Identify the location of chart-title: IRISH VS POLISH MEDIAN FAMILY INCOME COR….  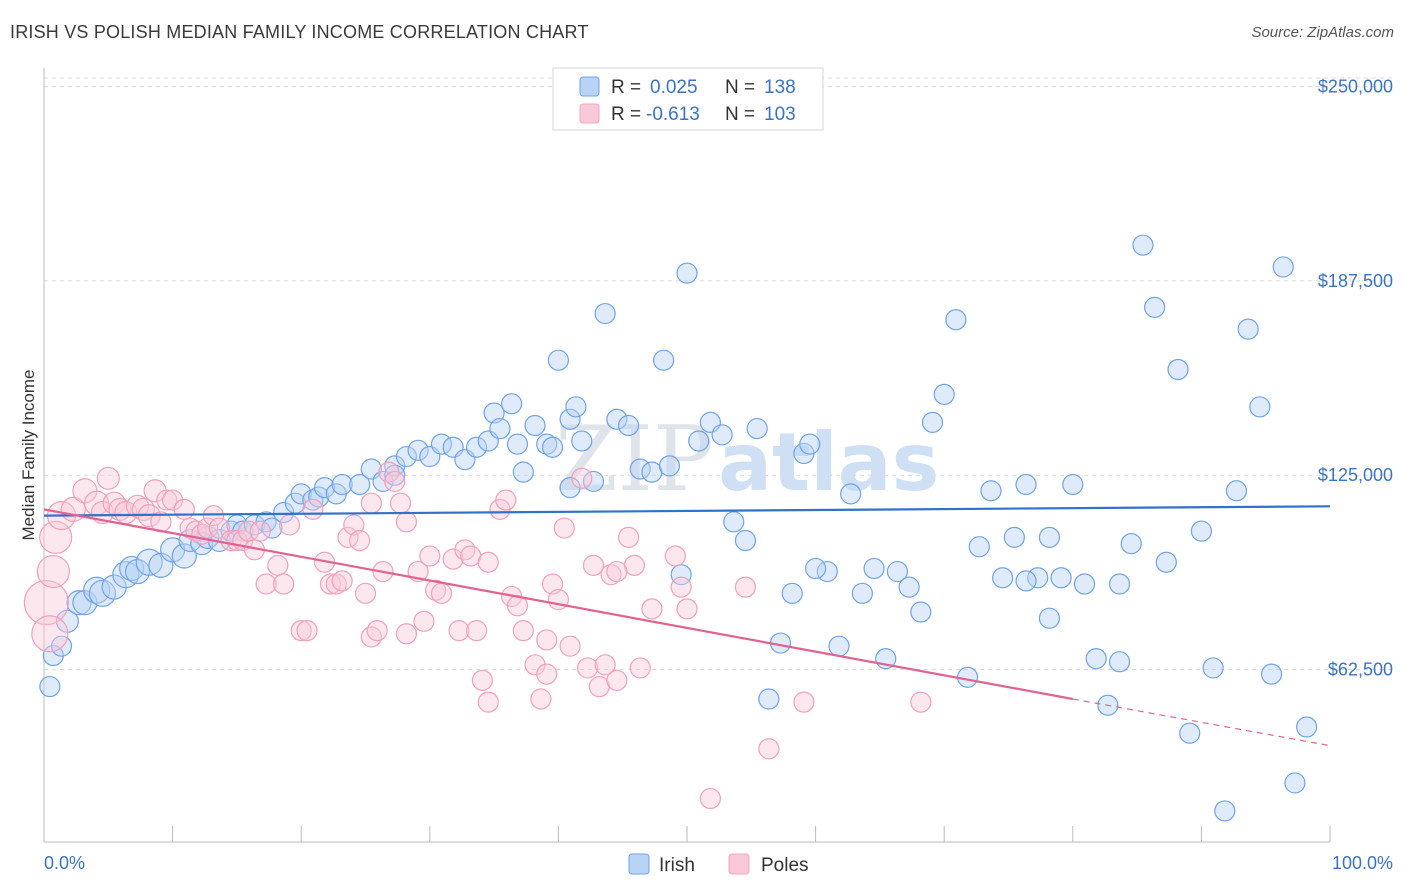
(299, 32).